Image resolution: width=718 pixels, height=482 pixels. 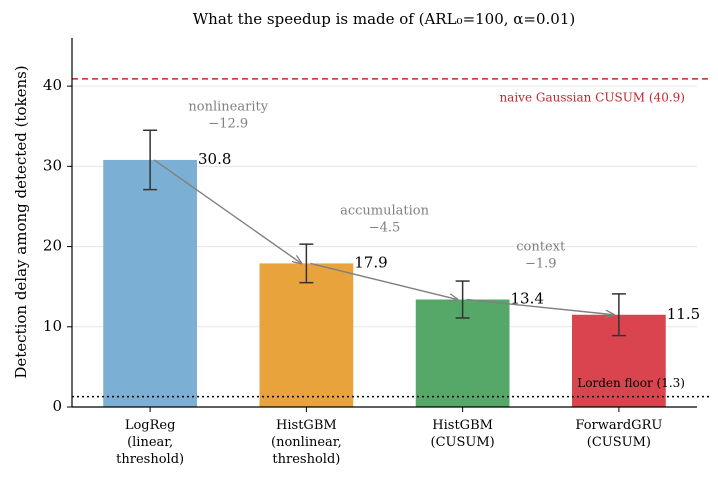 I want to click on x-tick-label-line: (linear,, so click(x=150, y=442).